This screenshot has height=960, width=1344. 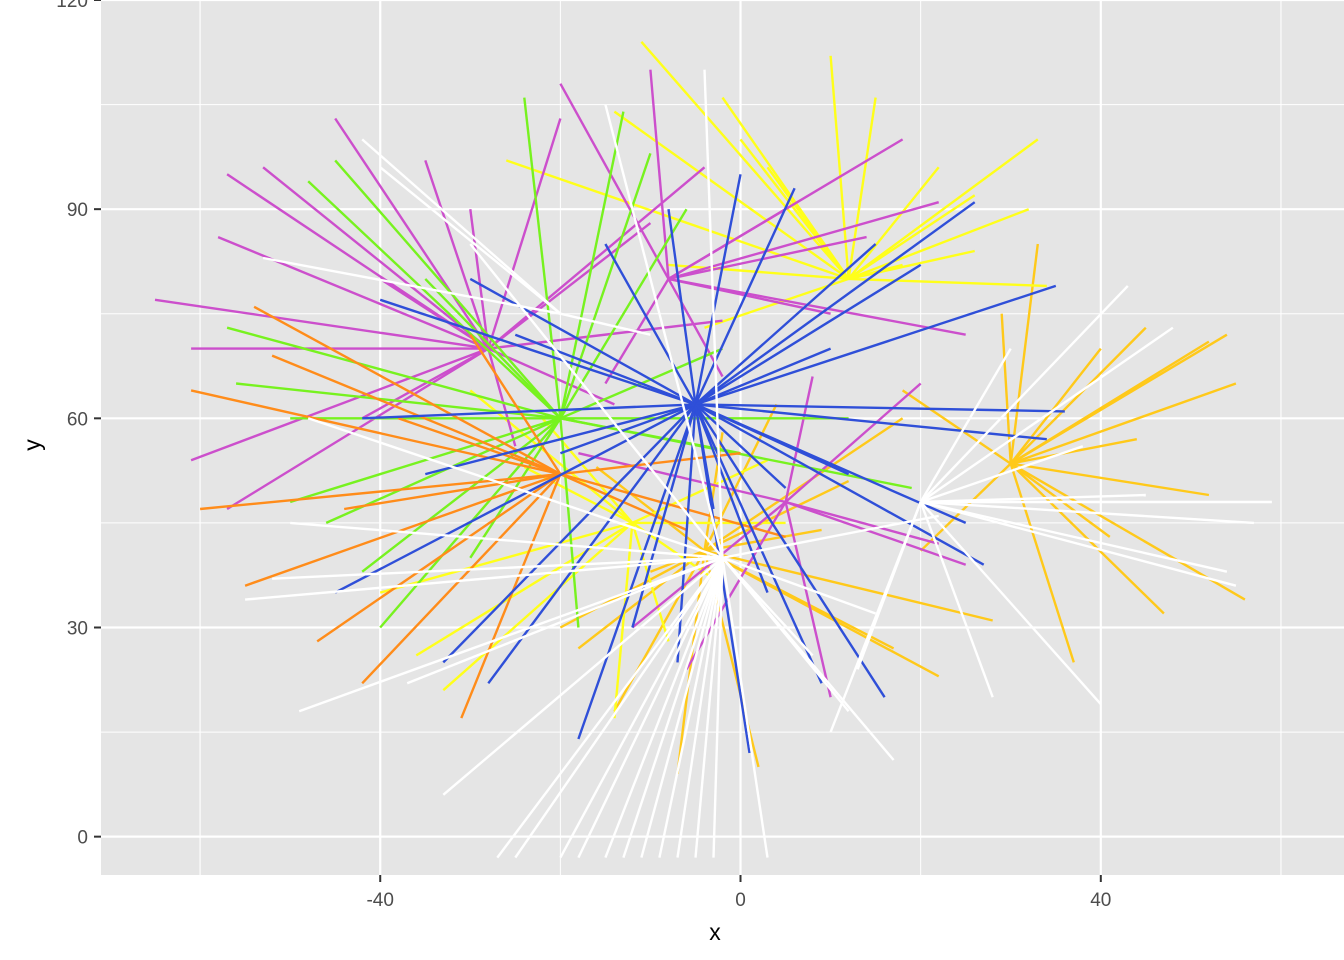 What do you see at coordinates (77, 419) in the screenshot?
I see `y-tick-label: 60` at bounding box center [77, 419].